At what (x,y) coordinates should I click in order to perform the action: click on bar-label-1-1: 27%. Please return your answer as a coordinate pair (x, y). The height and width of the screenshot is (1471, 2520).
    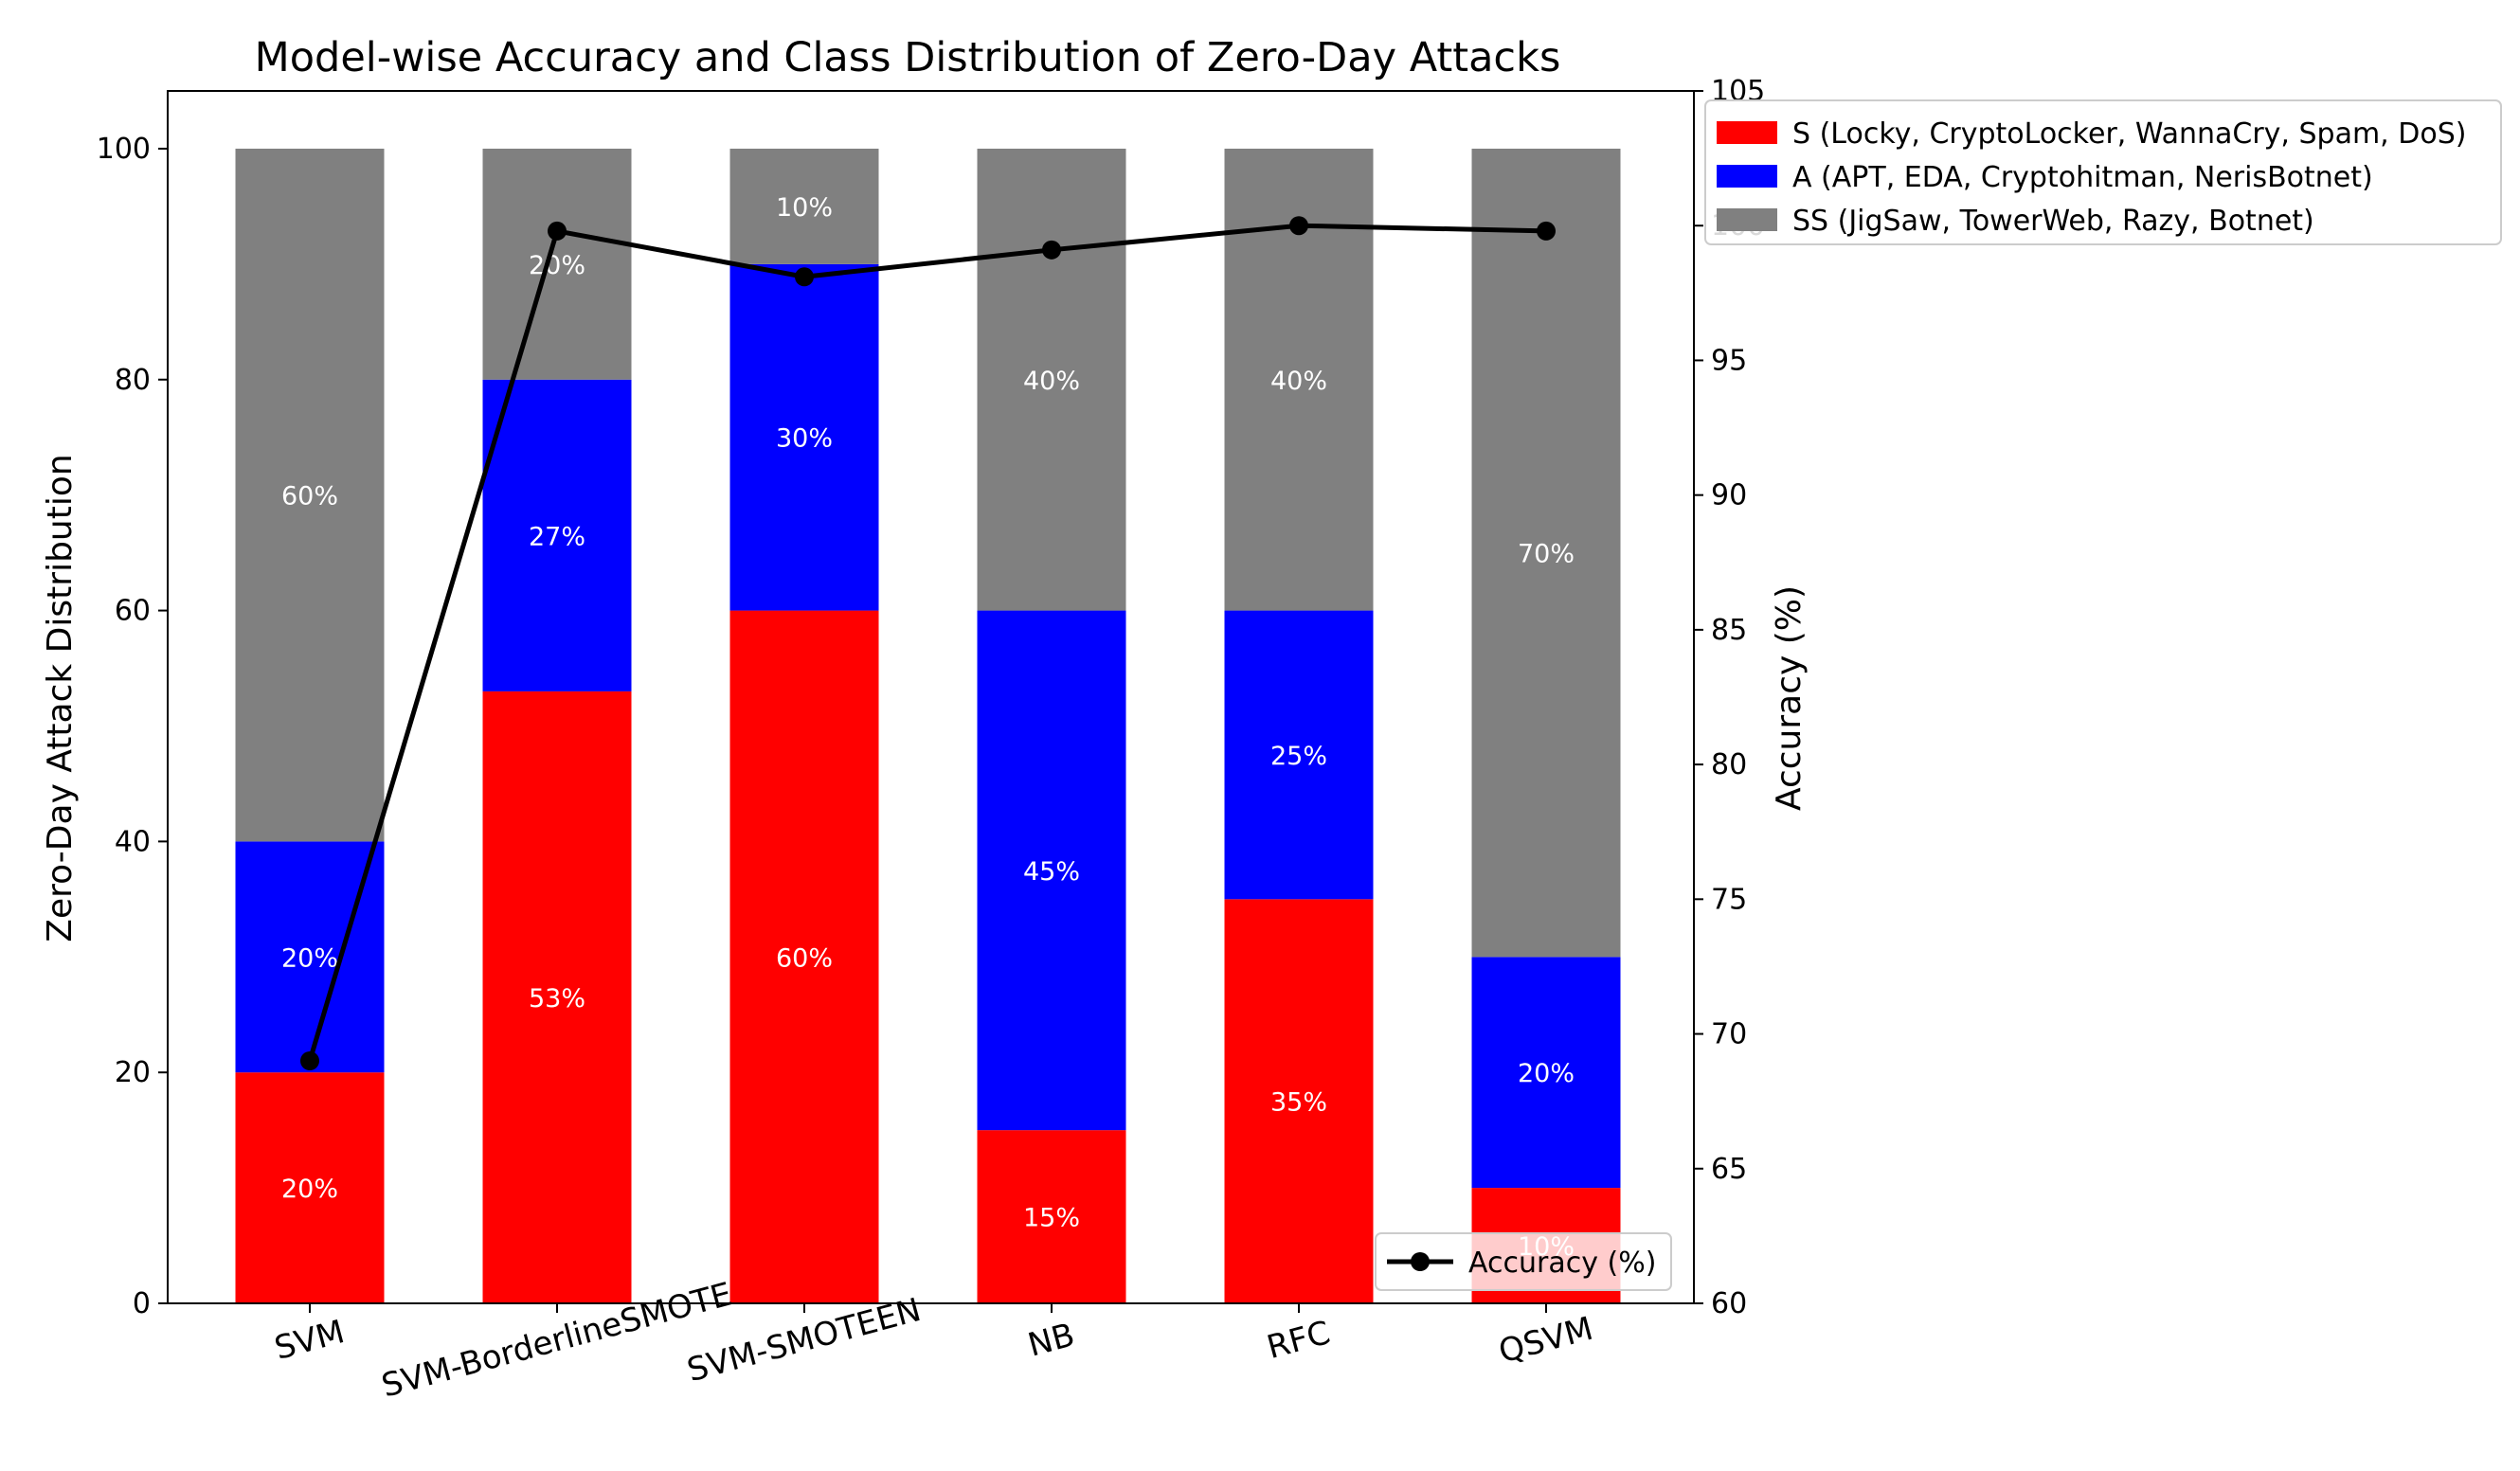
    Looking at the image, I should click on (557, 536).